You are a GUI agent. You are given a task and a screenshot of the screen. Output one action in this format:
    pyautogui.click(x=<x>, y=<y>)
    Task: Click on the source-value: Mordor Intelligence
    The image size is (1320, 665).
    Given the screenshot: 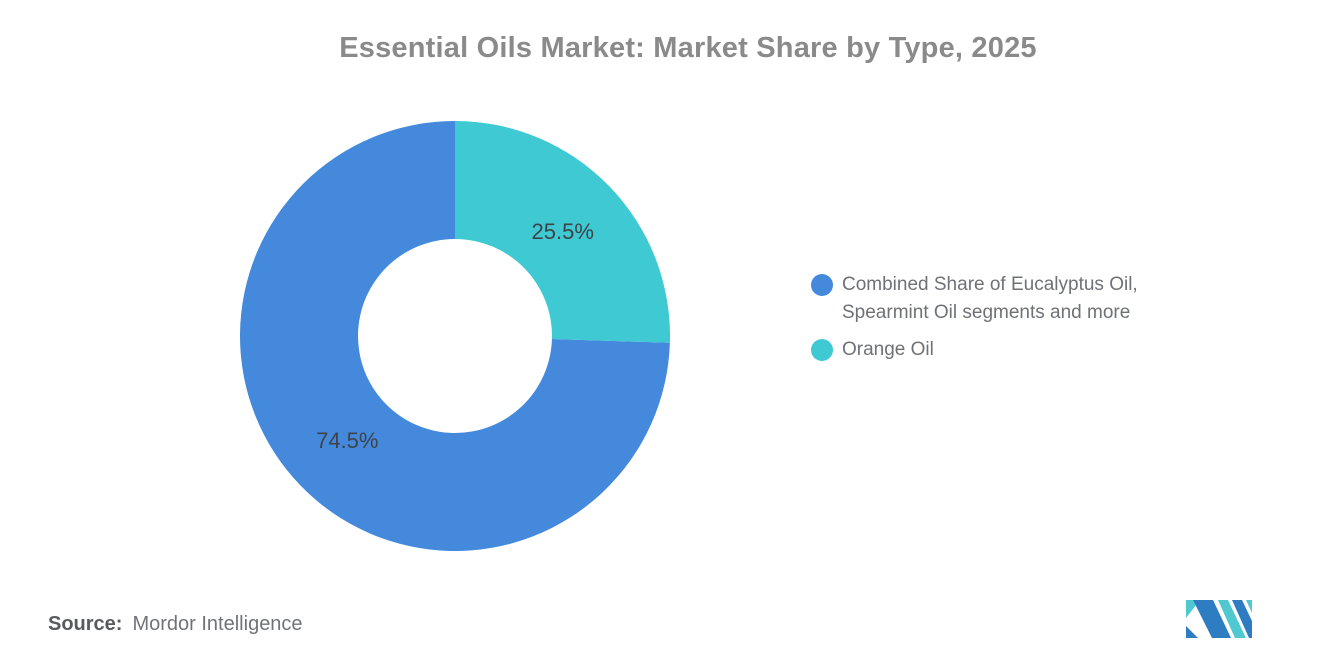 What is the action you would take?
    pyautogui.click(x=217, y=624)
    